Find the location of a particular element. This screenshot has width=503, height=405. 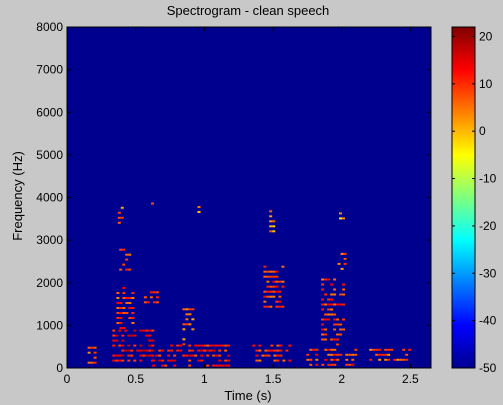

colorbar-ticks: -50 -40 -30 -20 -10 0 10 20 is located at coordinates (474, 202).